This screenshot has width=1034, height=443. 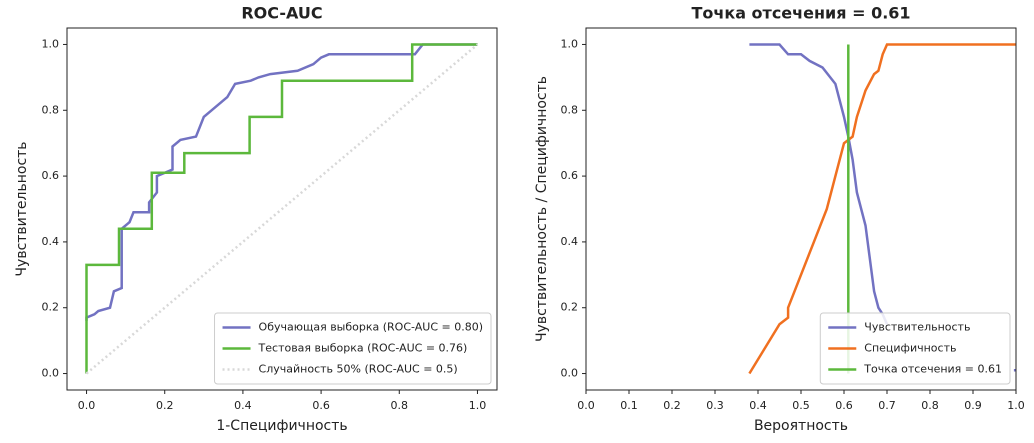 I want to click on x-tick-label: 0.9, so click(x=973, y=405).